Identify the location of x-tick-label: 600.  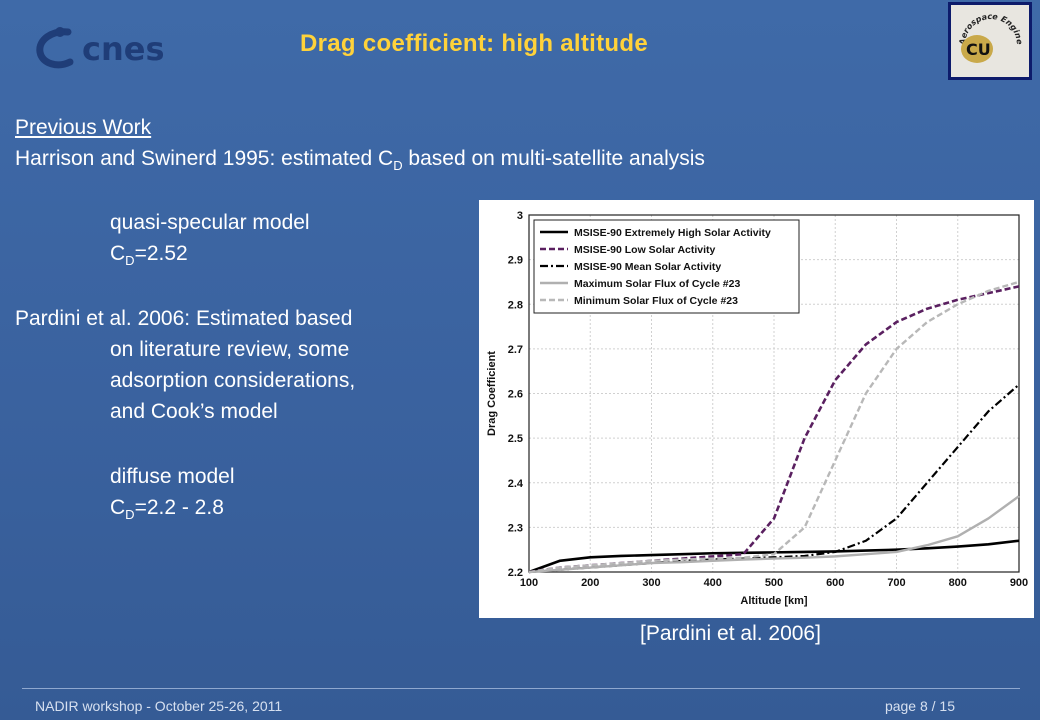
(835, 583).